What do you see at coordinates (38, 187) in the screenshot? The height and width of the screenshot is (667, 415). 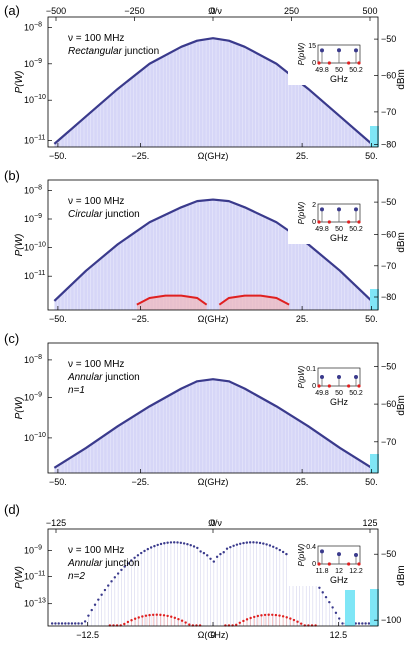 I see `y-tick-exponent: −8` at bounding box center [38, 187].